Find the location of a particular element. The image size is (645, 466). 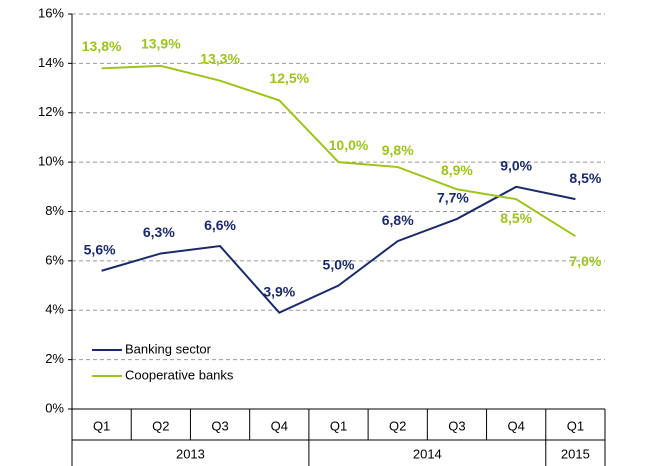

value-label: 13,8% is located at coordinates (102, 46).